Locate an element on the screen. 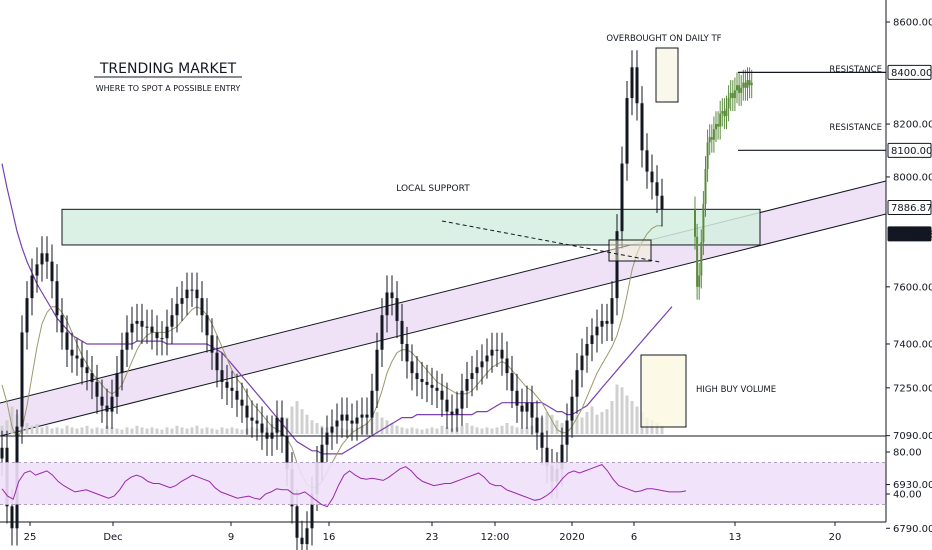 The height and width of the screenshot is (550, 932). chart-subtitle: WHERE TO SPOT A POSSIBLE ENTRY is located at coordinates (168, 88).